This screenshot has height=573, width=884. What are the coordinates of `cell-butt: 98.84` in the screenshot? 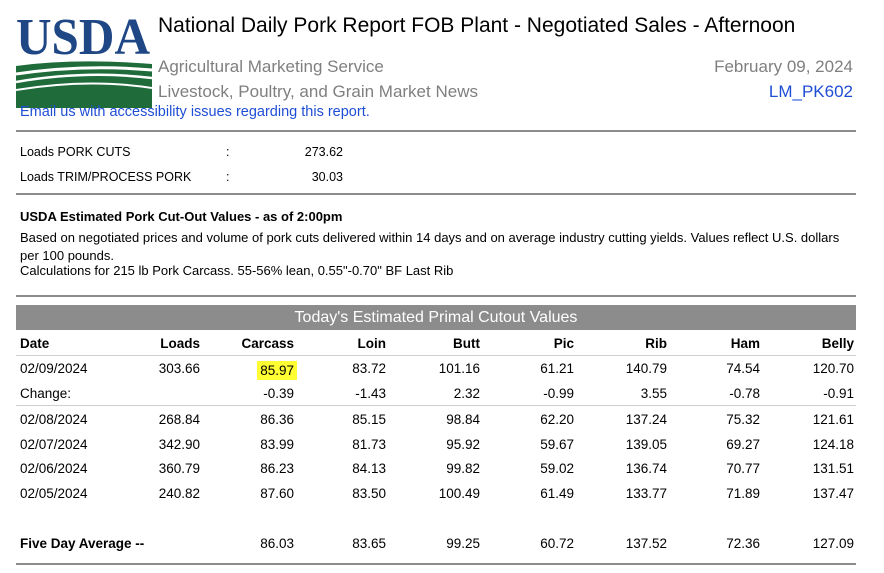 It's located at (463, 419).